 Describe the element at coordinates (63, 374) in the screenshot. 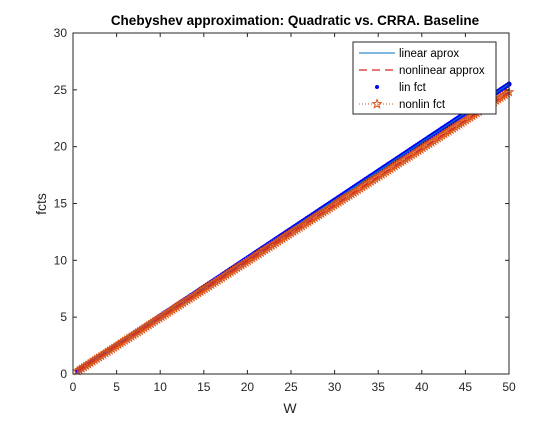

I see `y-tick-label: 0` at that location.